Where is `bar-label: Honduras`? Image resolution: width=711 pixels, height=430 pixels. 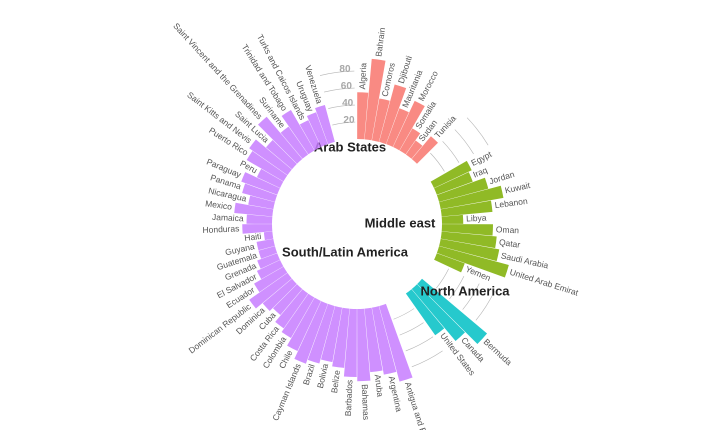 bar-label: Honduras is located at coordinates (220, 229).